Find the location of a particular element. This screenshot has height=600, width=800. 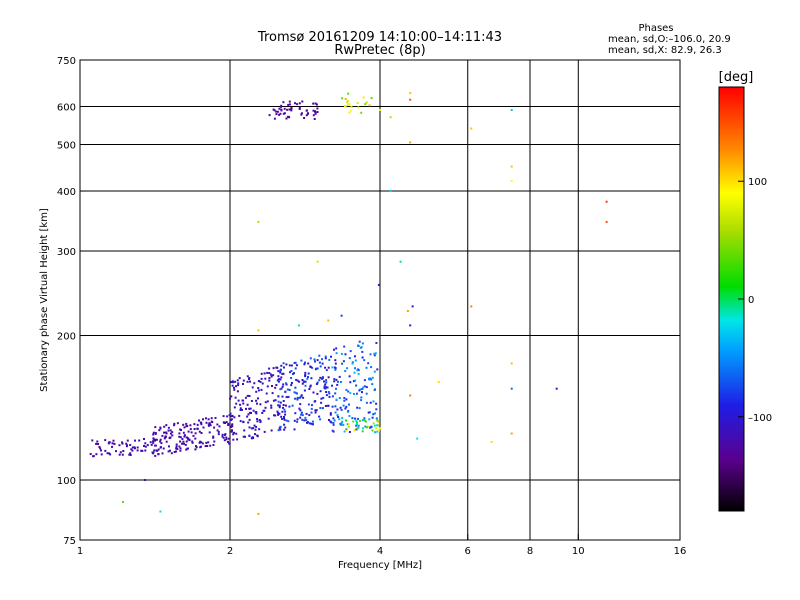

stats-heading: Phases is located at coordinates (655, 28).